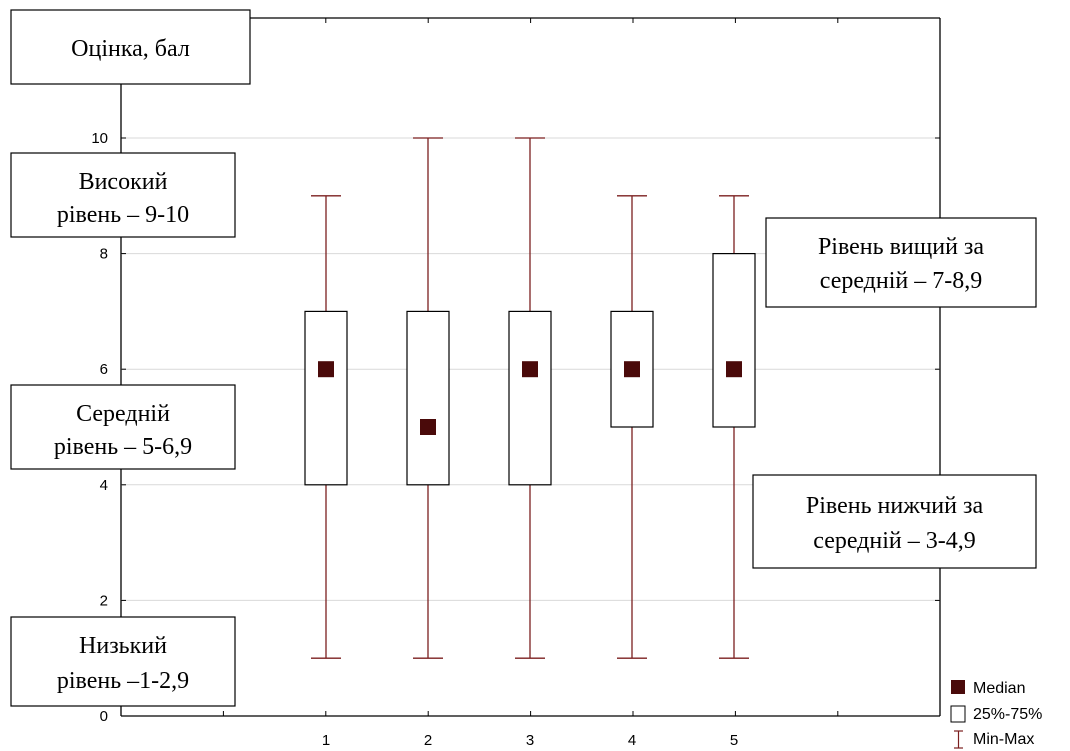  Describe the element at coordinates (123, 646) in the screenshot. I see `annotation-low-line1: Низький` at that location.